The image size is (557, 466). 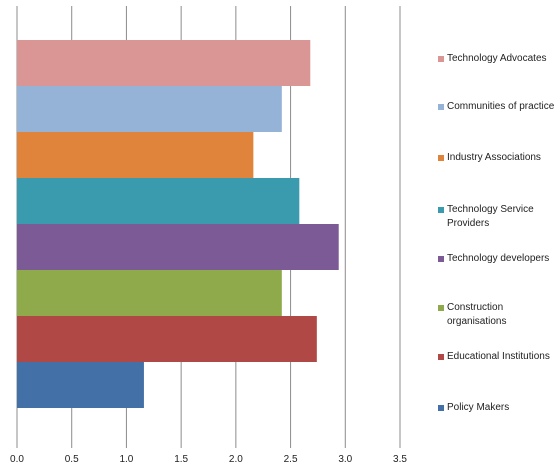 I want to click on legend-label: Construction organisations, so click(x=477, y=314).